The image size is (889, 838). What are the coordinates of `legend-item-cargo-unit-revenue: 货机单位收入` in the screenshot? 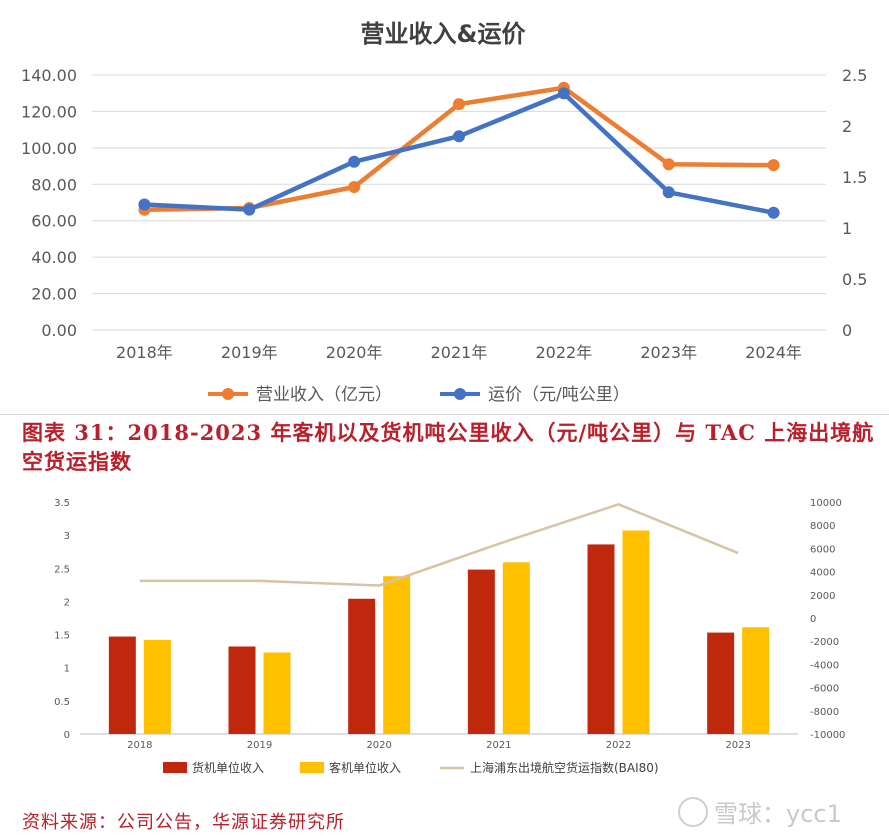 It's located at (213, 767).